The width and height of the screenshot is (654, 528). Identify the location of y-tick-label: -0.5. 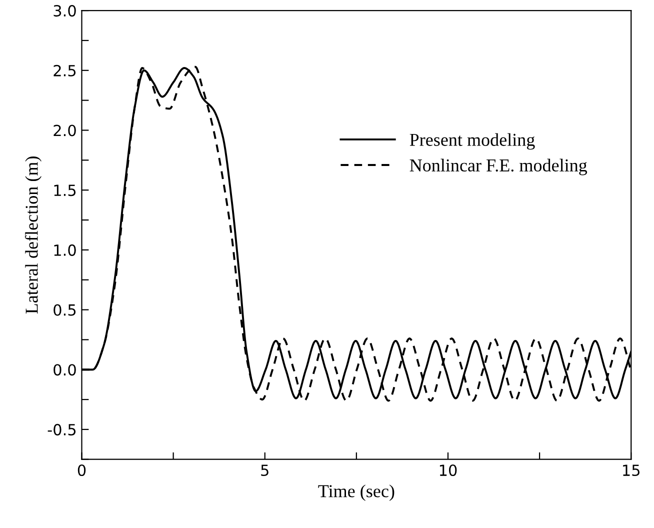
(62, 430).